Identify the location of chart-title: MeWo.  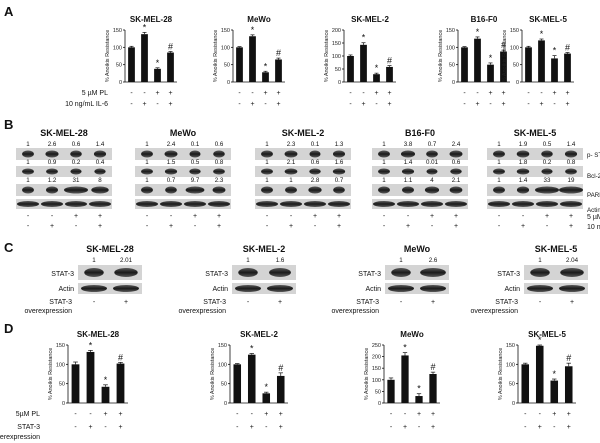
(259, 19).